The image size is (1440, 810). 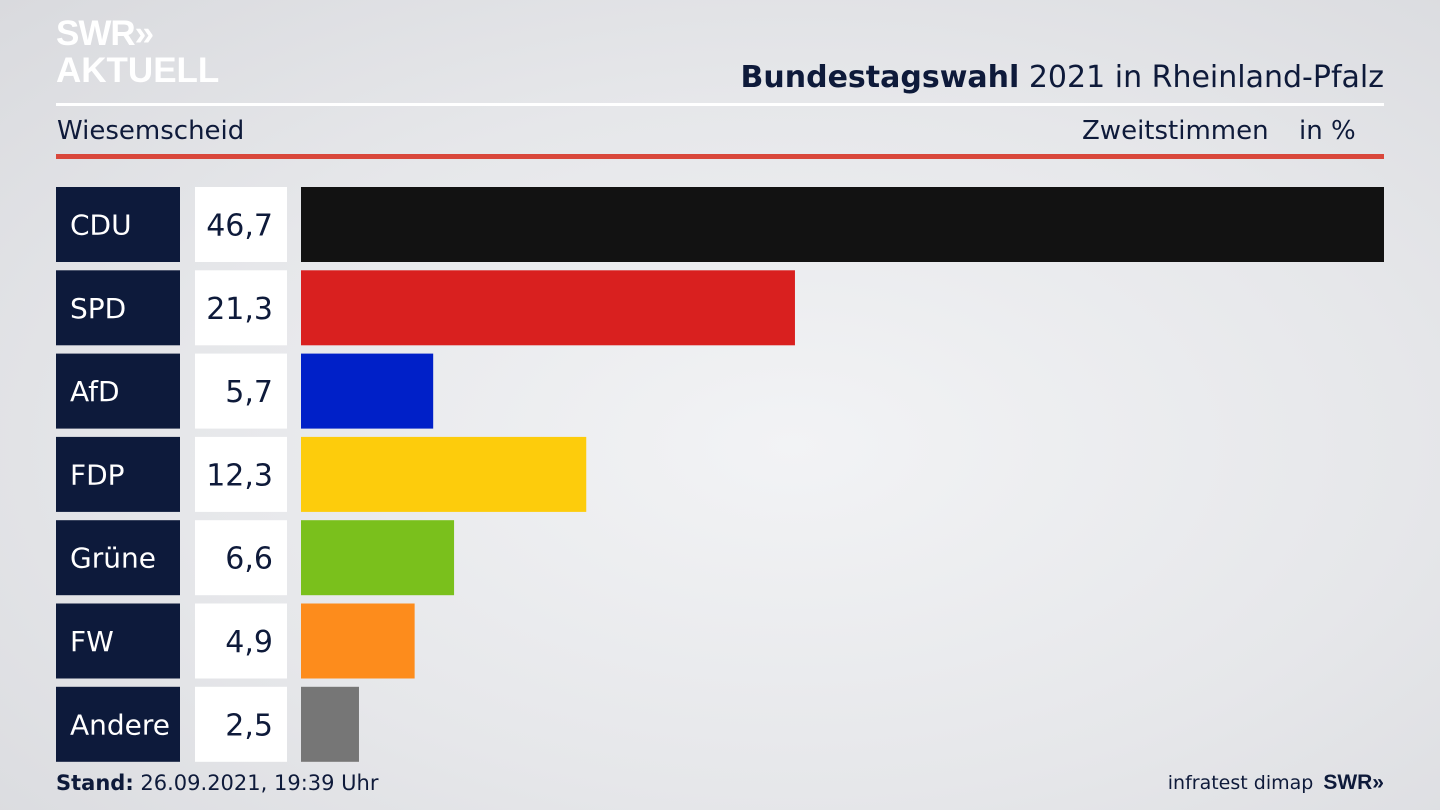 What do you see at coordinates (1240, 783) in the screenshot?
I see `source-label: infratest dimap` at bounding box center [1240, 783].